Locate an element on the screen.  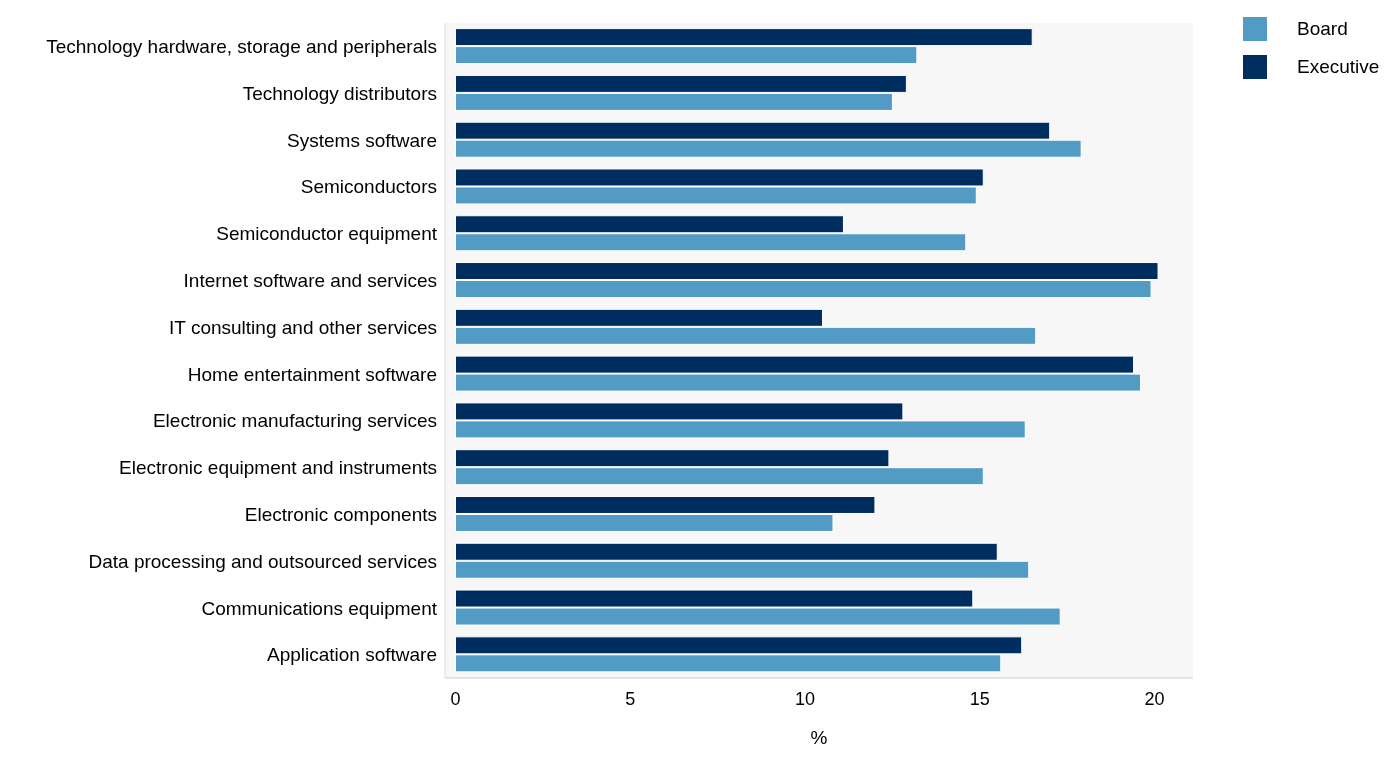
y-tick-label: Application software is located at coordinates (351, 655).